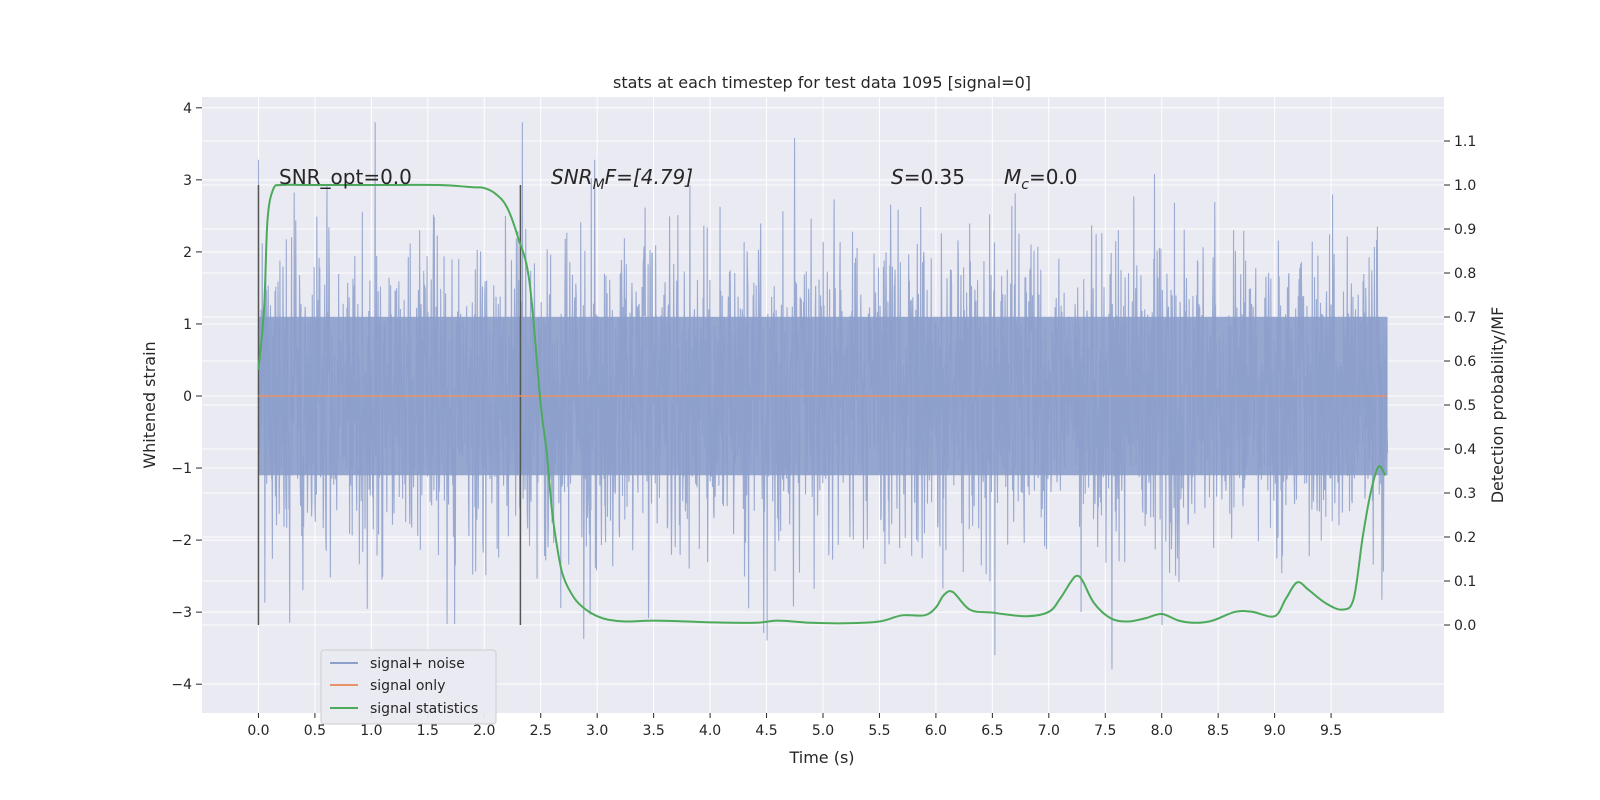 The image size is (1600, 800). Describe the element at coordinates (484, 731) in the screenshot. I see `x-tick-label: 2.0` at that location.